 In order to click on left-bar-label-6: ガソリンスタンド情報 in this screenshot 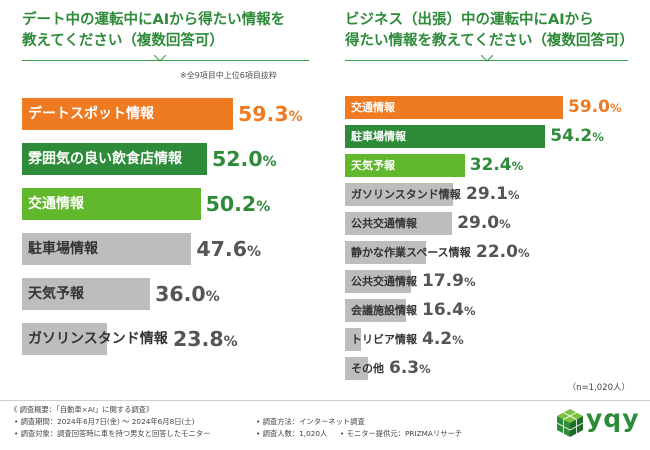, I will do `click(98, 339)`.